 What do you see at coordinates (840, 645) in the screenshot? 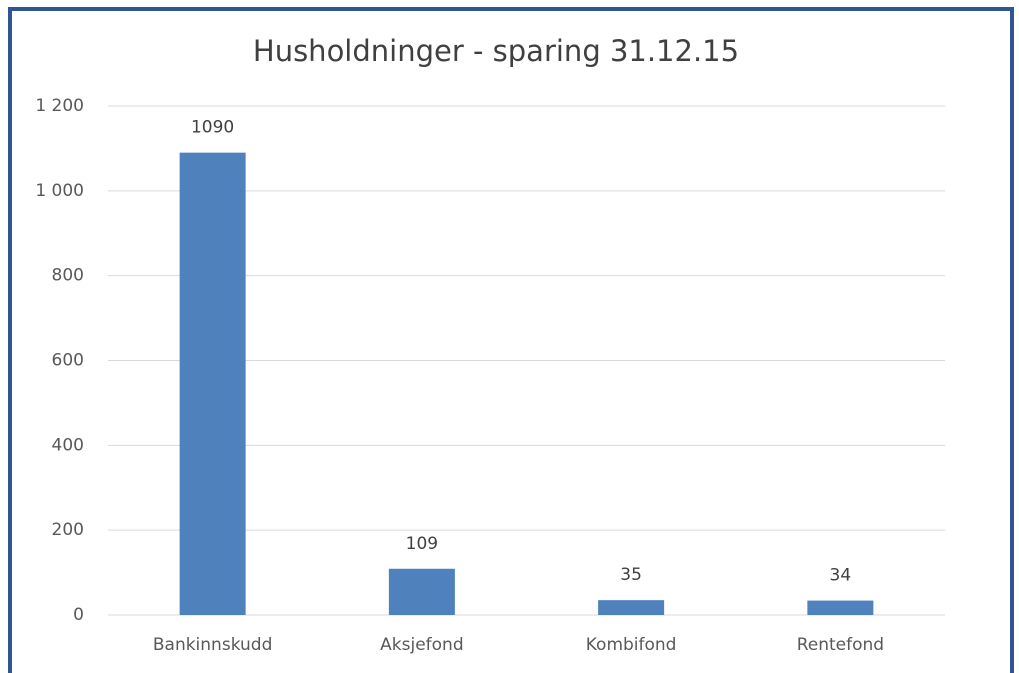
I see `x-tick-label: Rentefond` at bounding box center [840, 645].